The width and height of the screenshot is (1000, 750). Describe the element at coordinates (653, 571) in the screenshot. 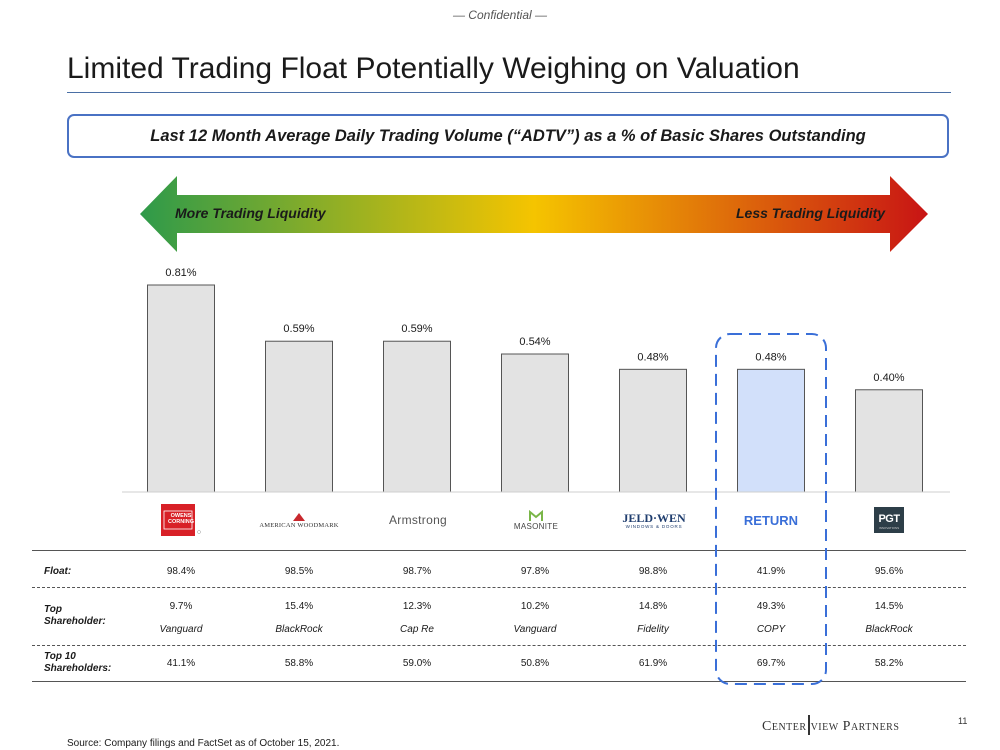

I see `float-cell: 98.8%` at that location.